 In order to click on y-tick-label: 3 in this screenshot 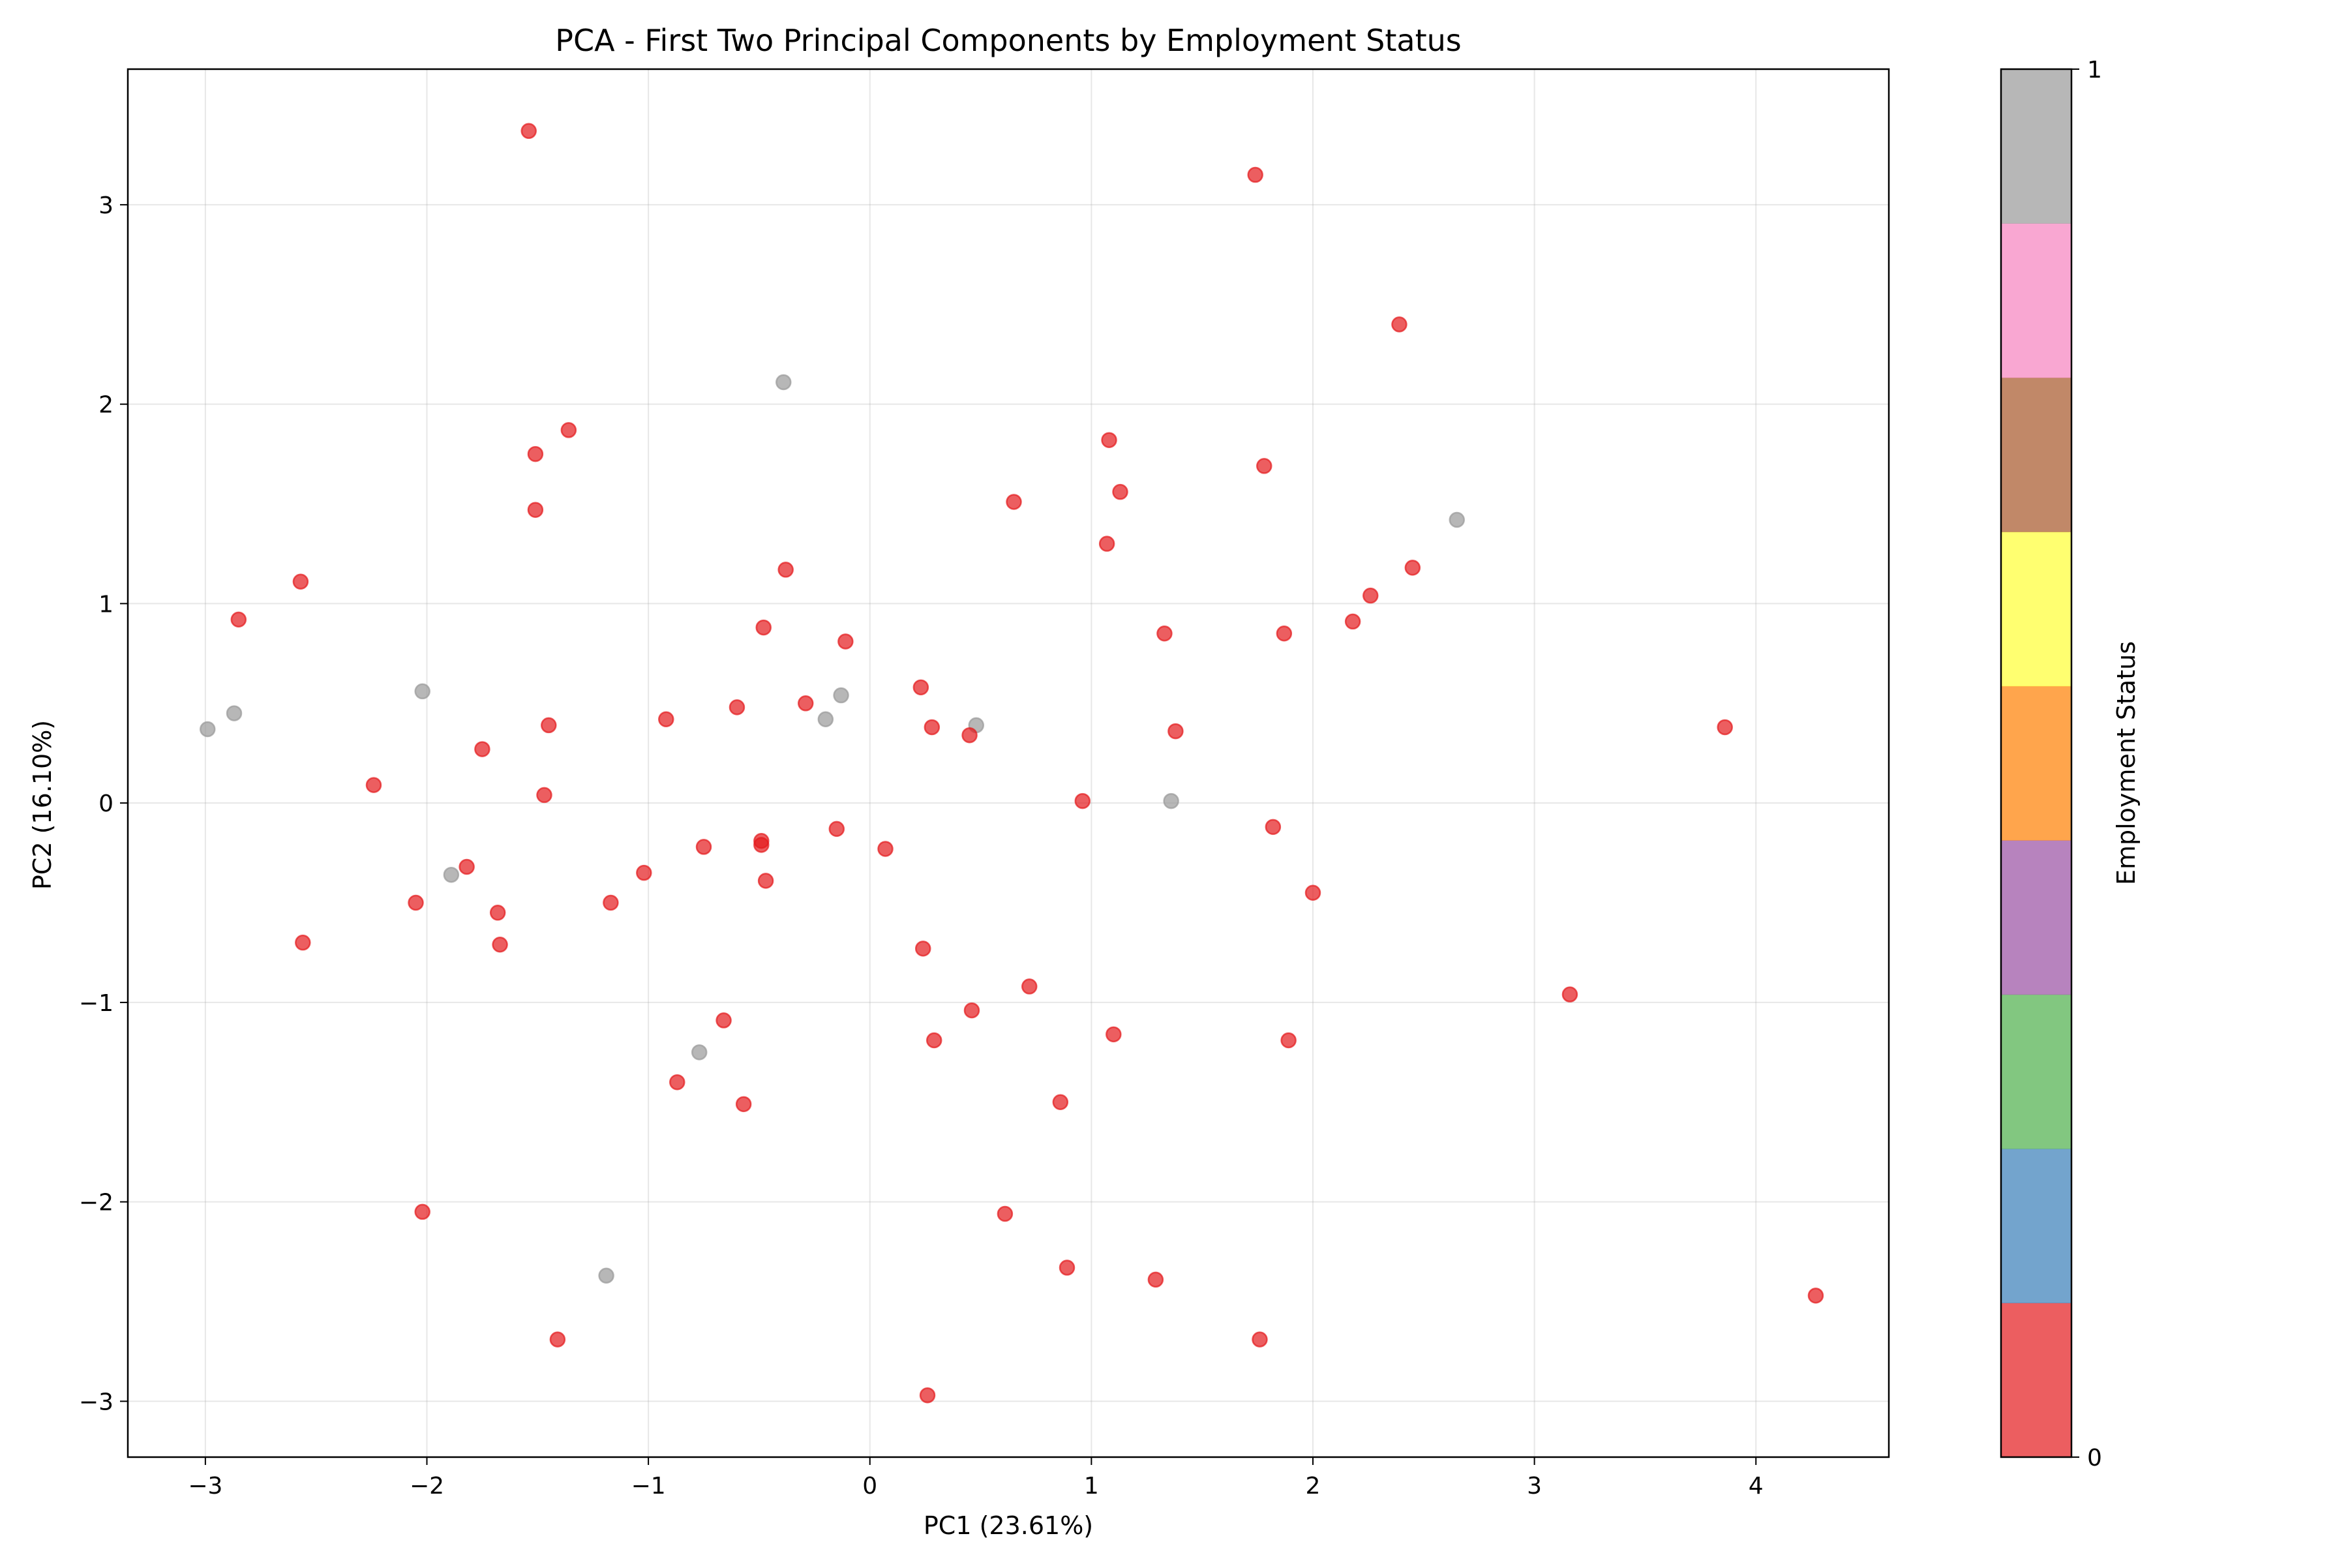, I will do `click(105, 205)`.